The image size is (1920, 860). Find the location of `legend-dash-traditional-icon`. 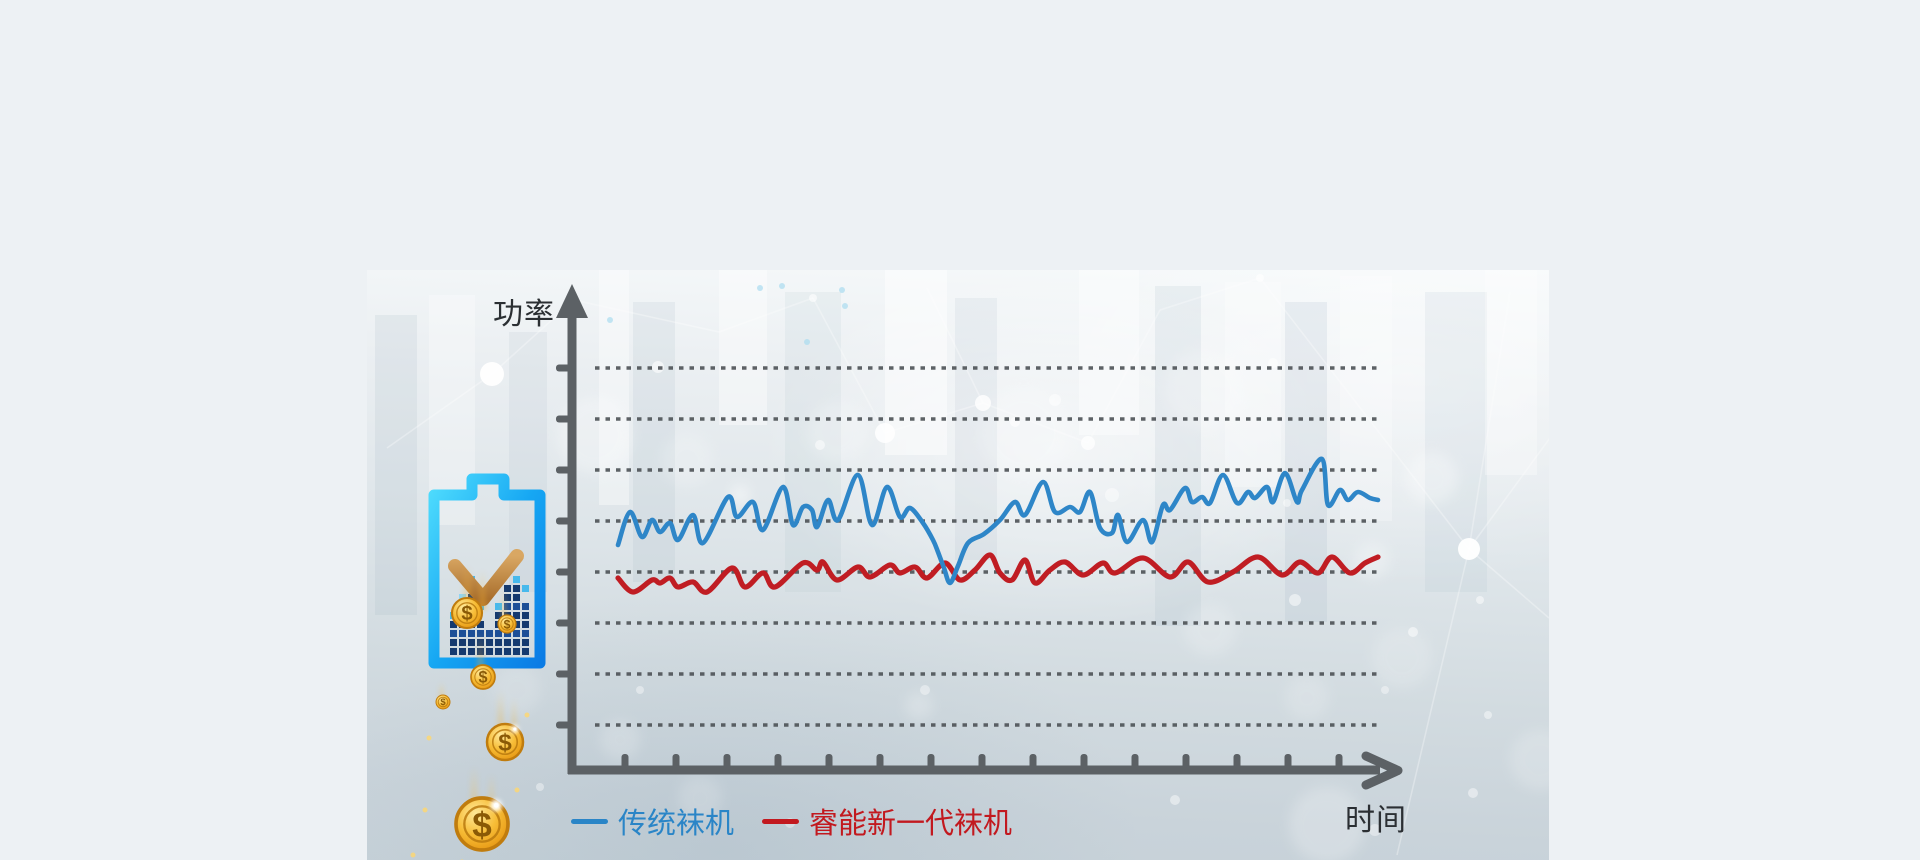

legend-dash-traditional-icon is located at coordinates (589, 821).